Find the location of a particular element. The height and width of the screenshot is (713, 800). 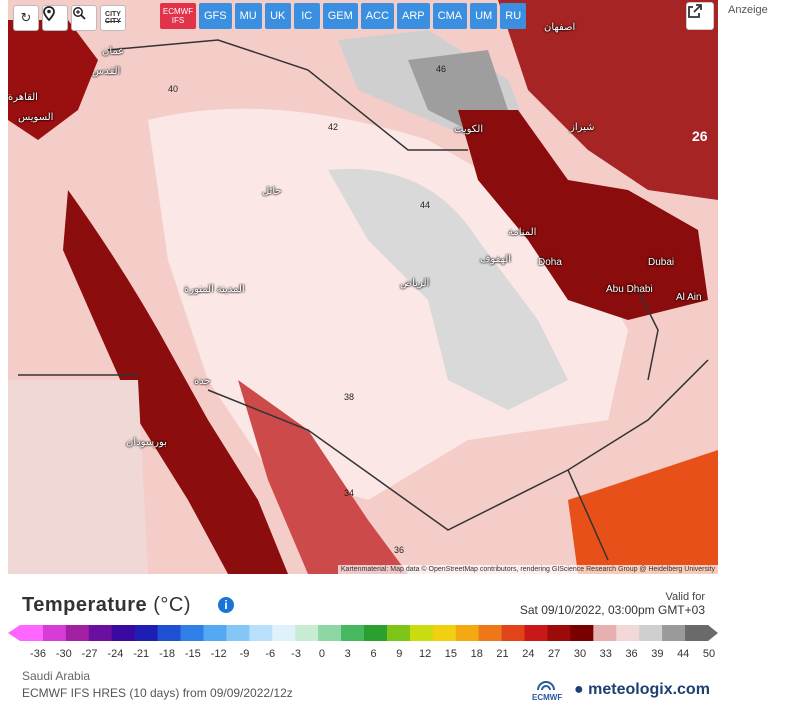

scale-tick-label: -12 is located at coordinates (218, 654).